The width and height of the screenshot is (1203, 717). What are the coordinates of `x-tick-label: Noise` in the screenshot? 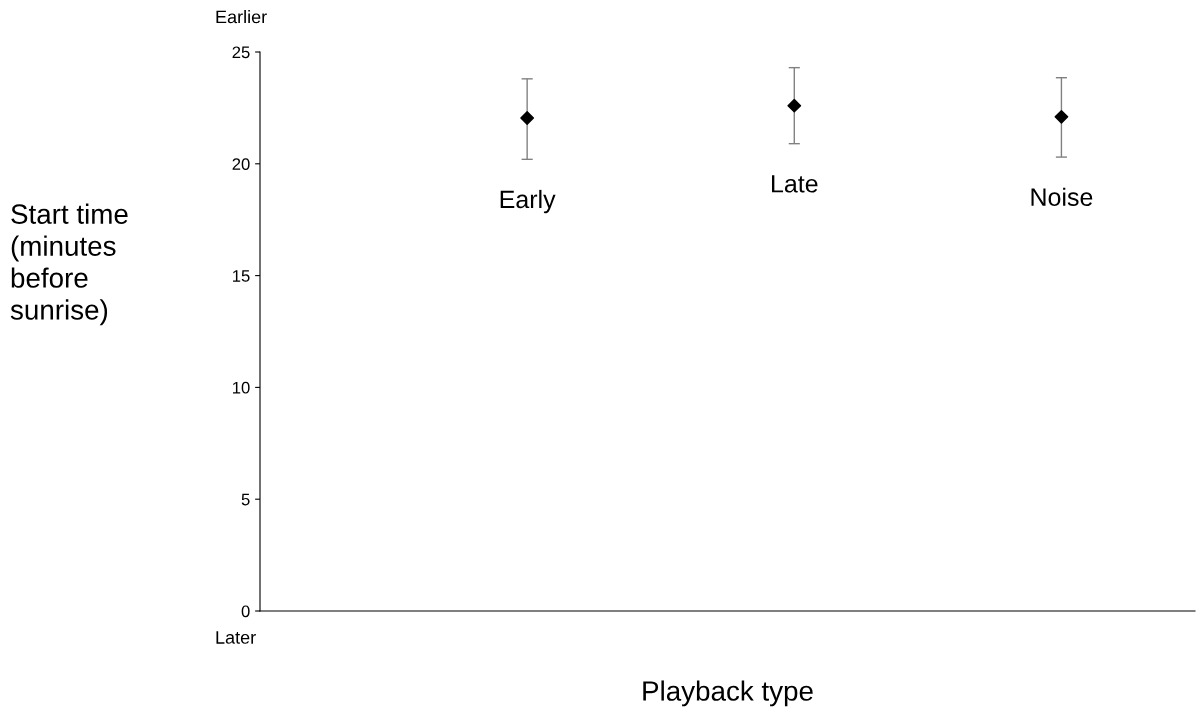 It's located at (1062, 197).